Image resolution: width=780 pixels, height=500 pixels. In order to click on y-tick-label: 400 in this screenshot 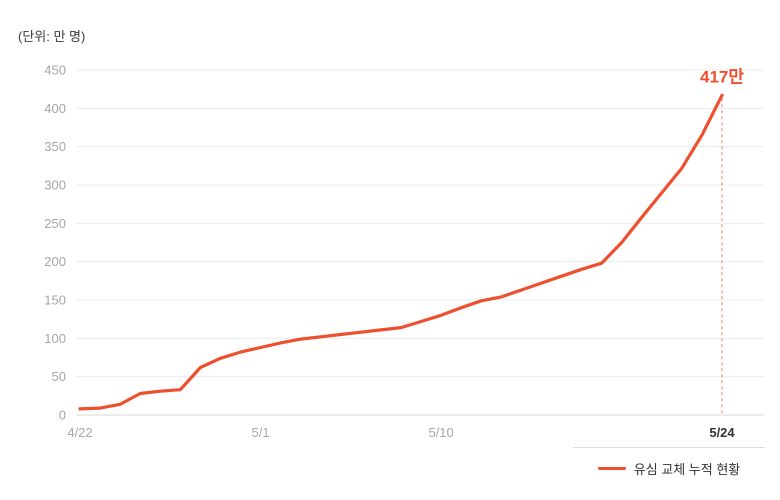, I will do `click(55, 108)`.